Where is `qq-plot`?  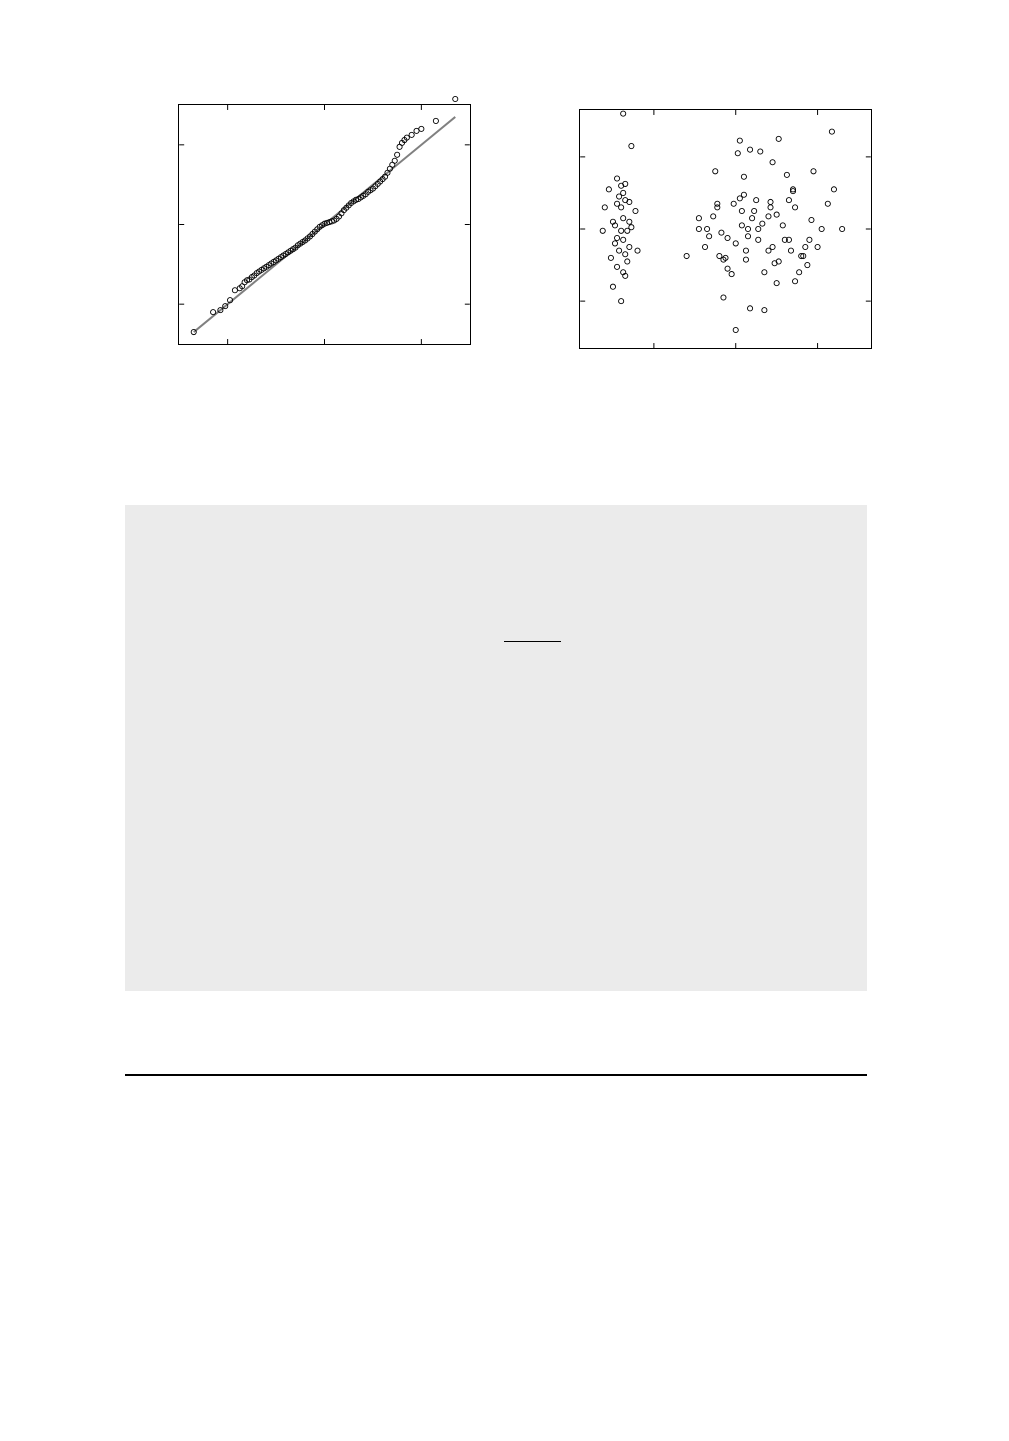 qq-plot is located at coordinates (324, 220).